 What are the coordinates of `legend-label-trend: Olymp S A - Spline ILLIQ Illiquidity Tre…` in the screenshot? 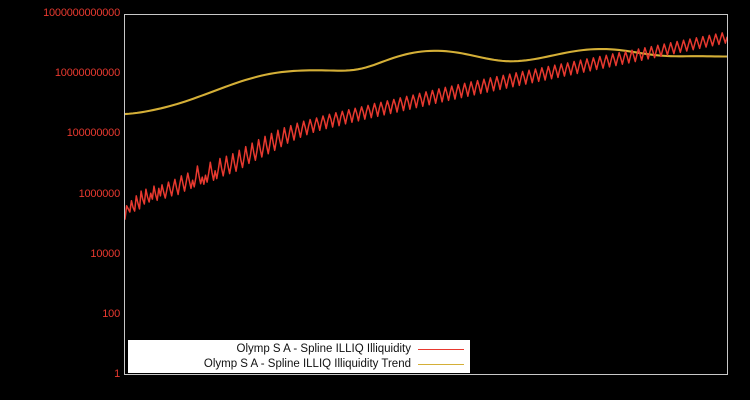 It's located at (307, 363).